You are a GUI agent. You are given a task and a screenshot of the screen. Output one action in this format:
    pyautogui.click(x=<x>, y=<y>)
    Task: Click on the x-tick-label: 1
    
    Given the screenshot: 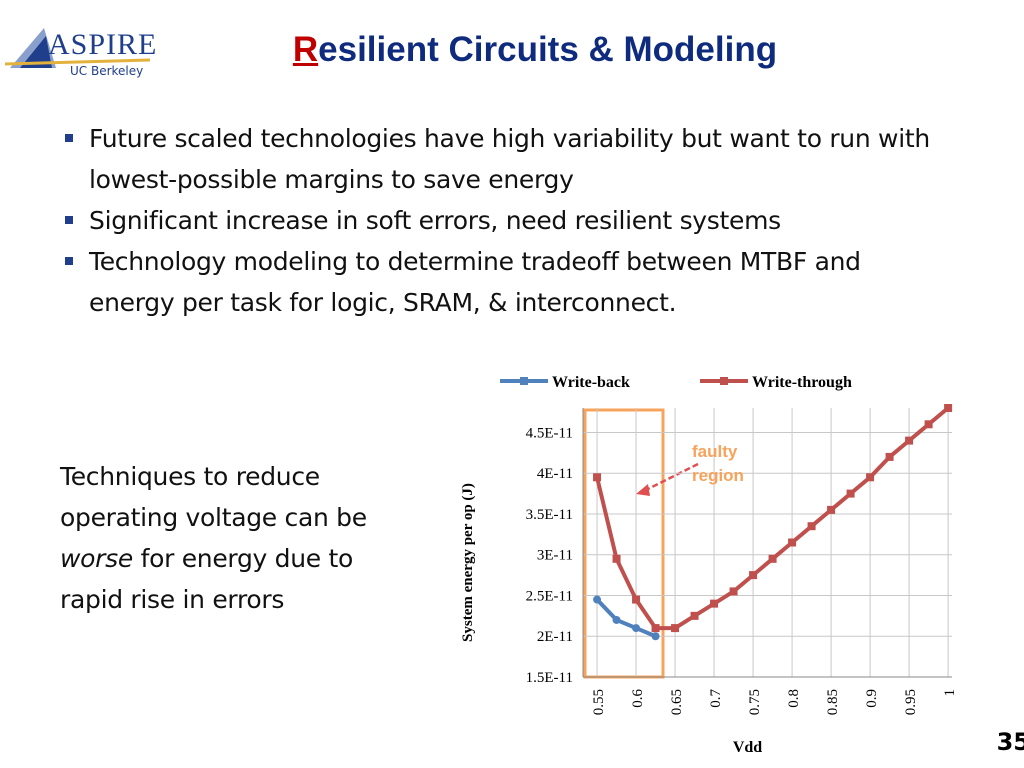 What is the action you would take?
    pyautogui.click(x=950, y=693)
    